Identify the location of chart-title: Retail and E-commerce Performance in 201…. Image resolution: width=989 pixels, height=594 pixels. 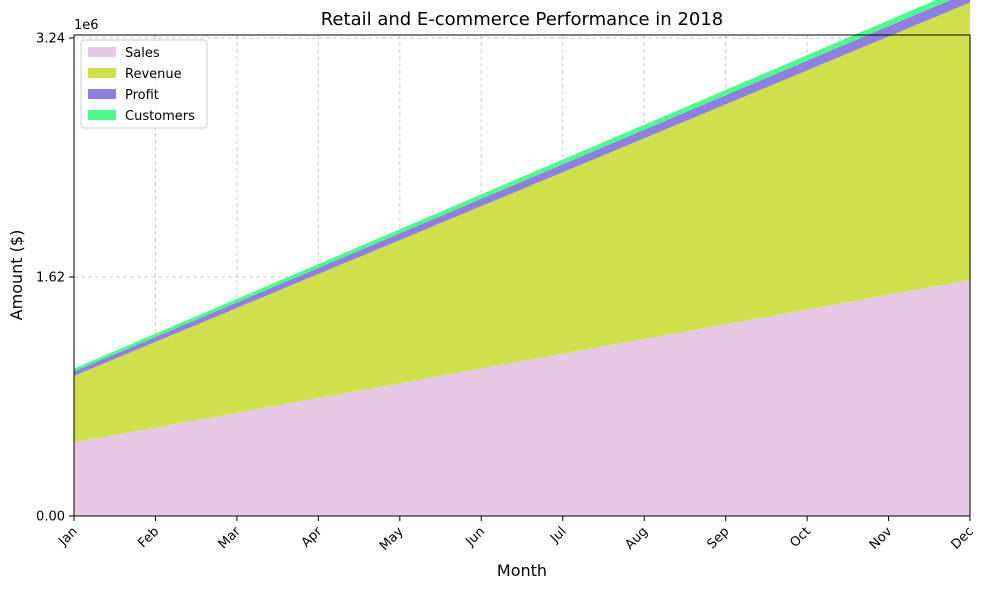
(522, 19).